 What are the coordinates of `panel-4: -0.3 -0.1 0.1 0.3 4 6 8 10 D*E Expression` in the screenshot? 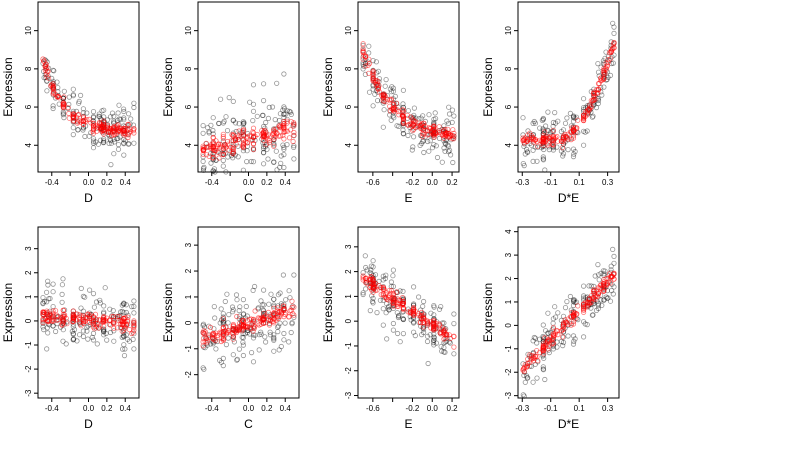 It's located at (550, 103).